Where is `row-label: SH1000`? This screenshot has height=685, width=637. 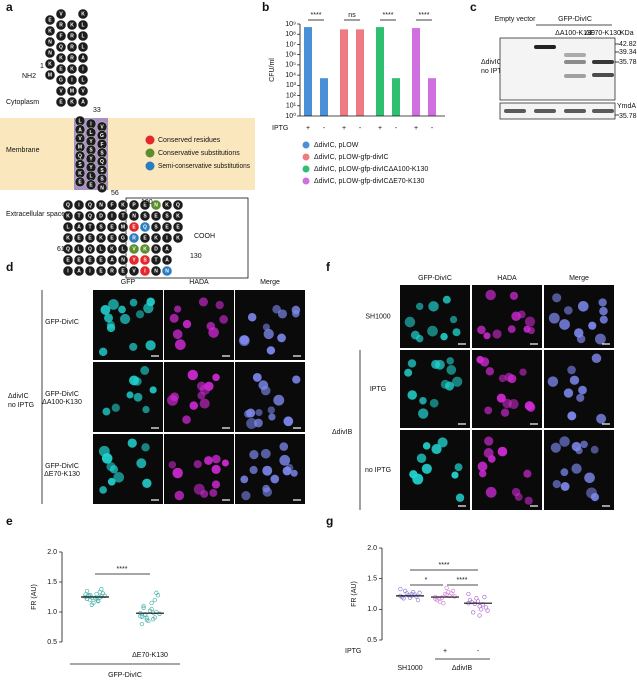 row-label: SH1000 is located at coordinates (377, 316).